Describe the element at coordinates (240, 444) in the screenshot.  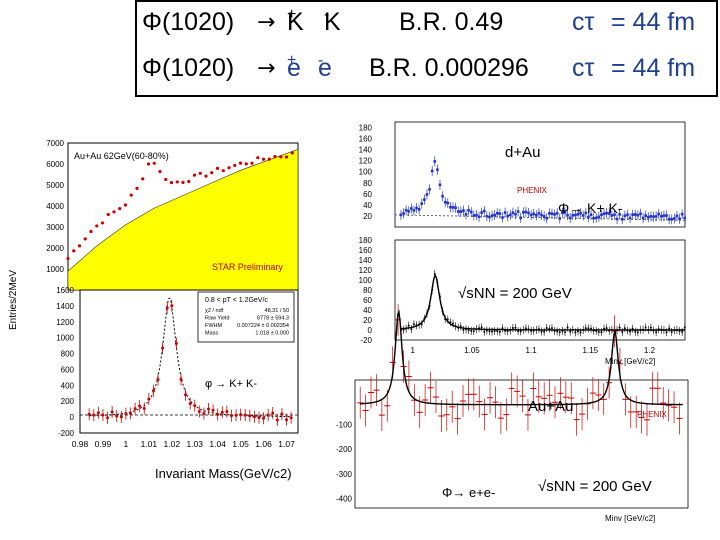
I see `x-tick-label: 1.05` at that location.